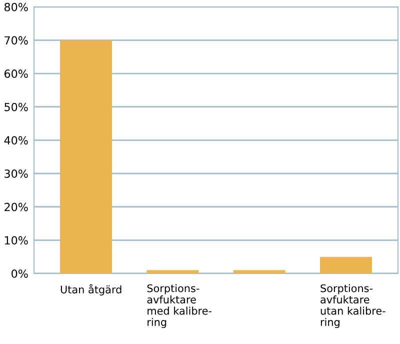 Image resolution: width=400 pixels, height=344 pixels. Describe the element at coordinates (16, 207) in the screenshot. I see `y-tick-label: 20%` at that location.